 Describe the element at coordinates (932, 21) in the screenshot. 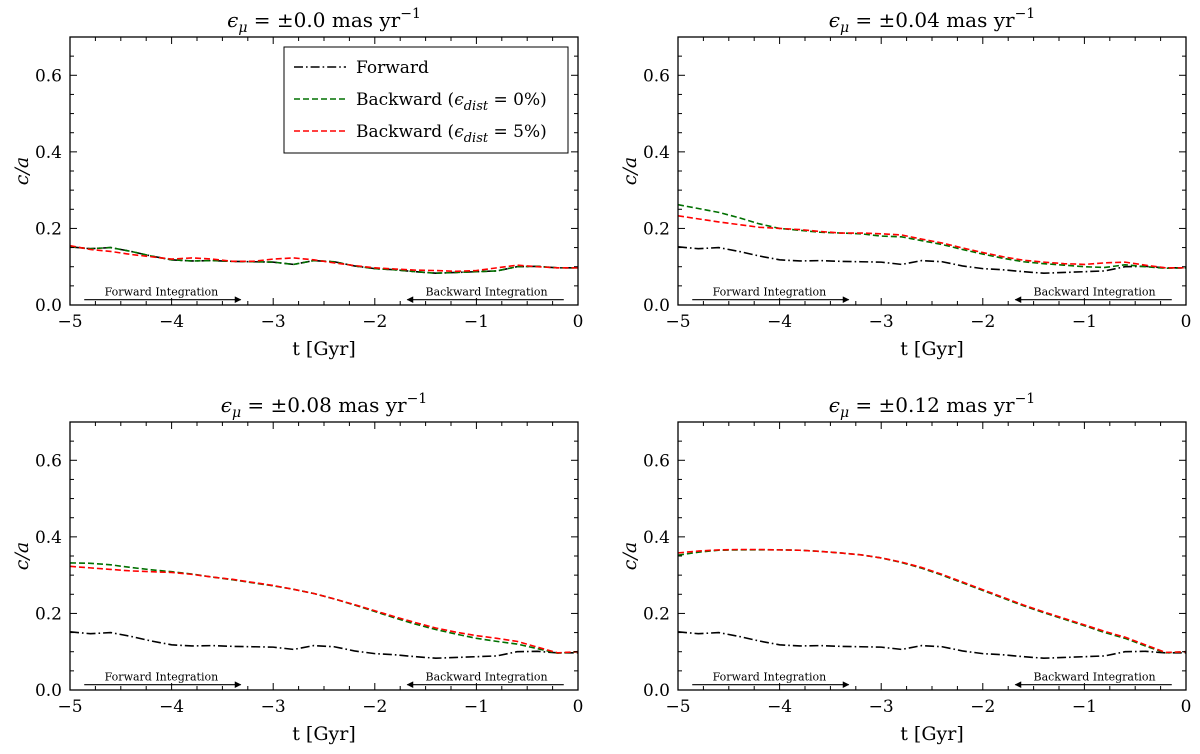

I see `chart-title: ϵμ = ±0.04 mas yr−1` at that location.